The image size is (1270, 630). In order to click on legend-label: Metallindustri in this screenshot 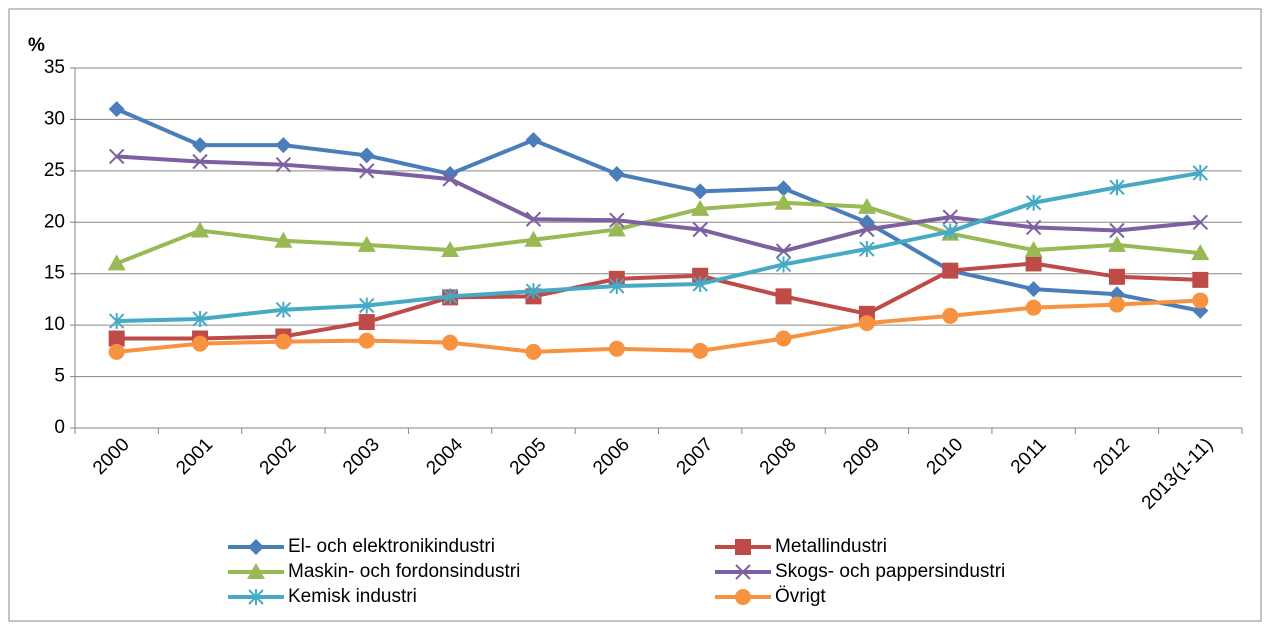, I will do `click(831, 546)`.